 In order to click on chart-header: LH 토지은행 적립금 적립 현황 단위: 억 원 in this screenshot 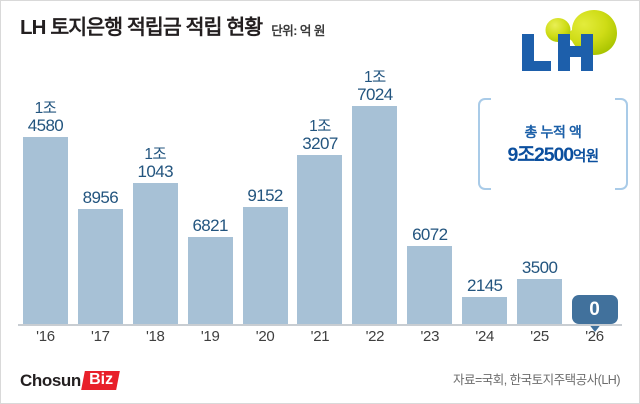, I will do `click(172, 27)`.